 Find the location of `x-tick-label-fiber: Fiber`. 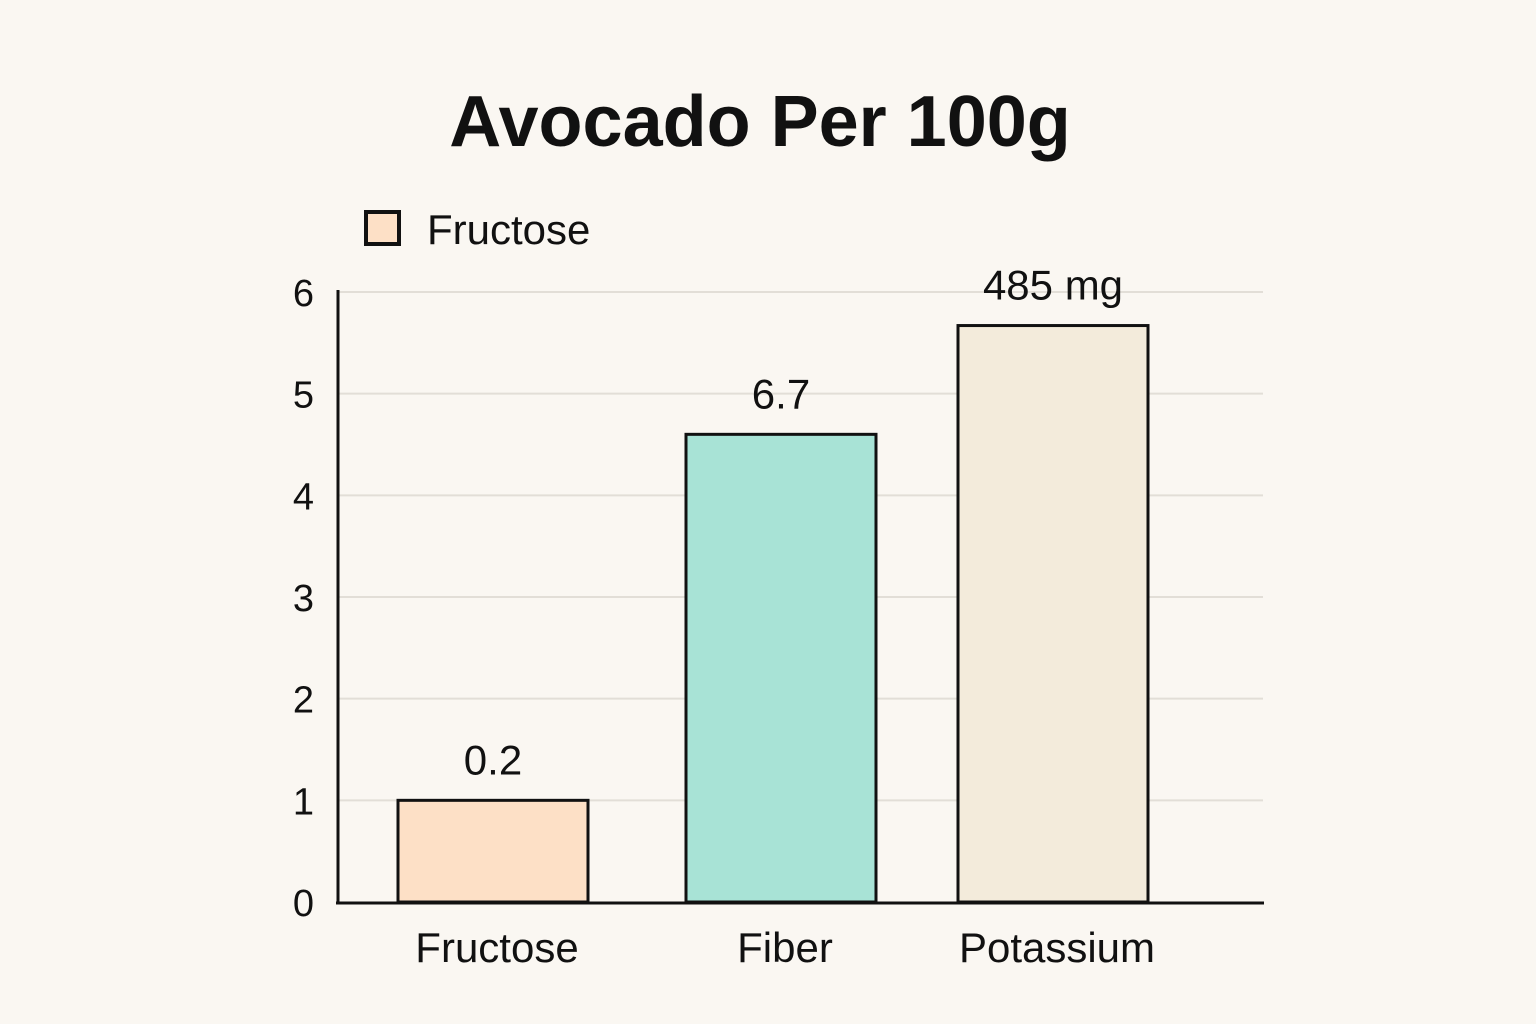

x-tick-label-fiber: Fiber is located at coordinates (785, 947).